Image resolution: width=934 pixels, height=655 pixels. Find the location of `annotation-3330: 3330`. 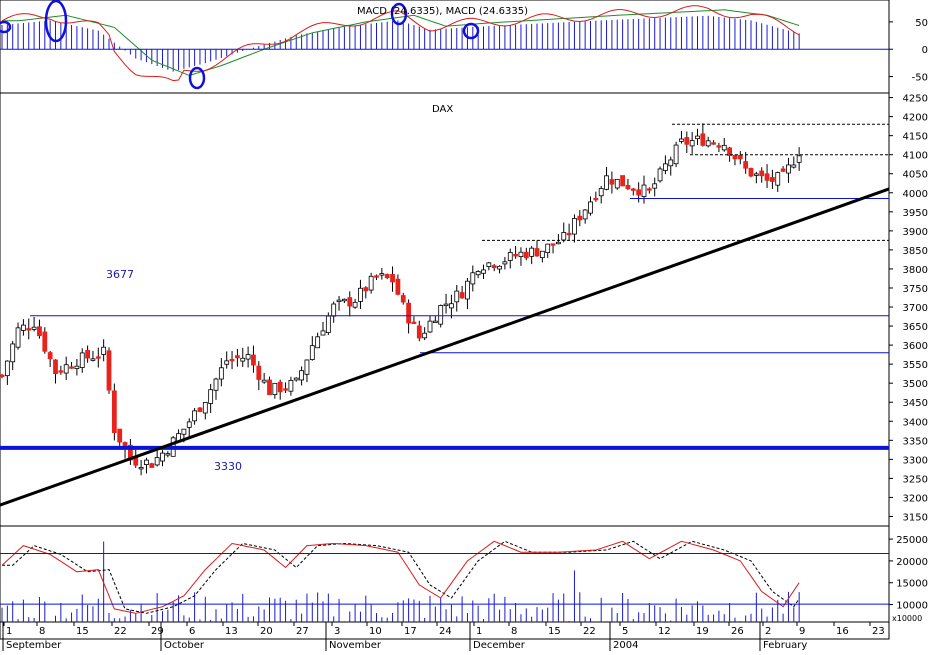

annotation-3330: 3330 is located at coordinates (228, 466).